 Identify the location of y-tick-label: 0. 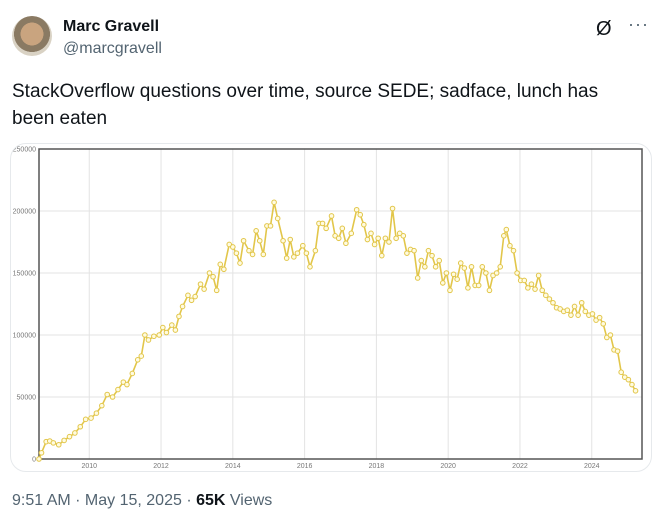
(34, 460).